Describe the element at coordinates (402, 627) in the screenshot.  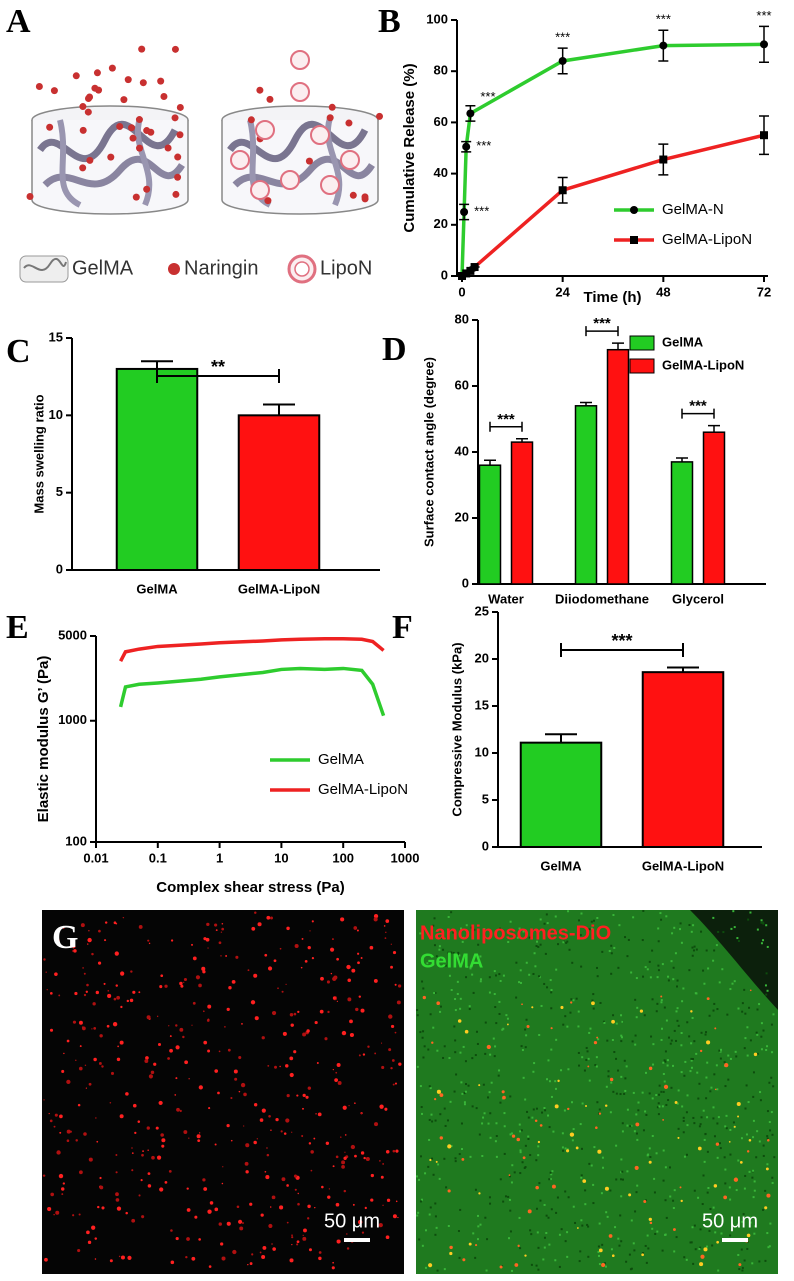
I see `panel-letter: F` at that location.